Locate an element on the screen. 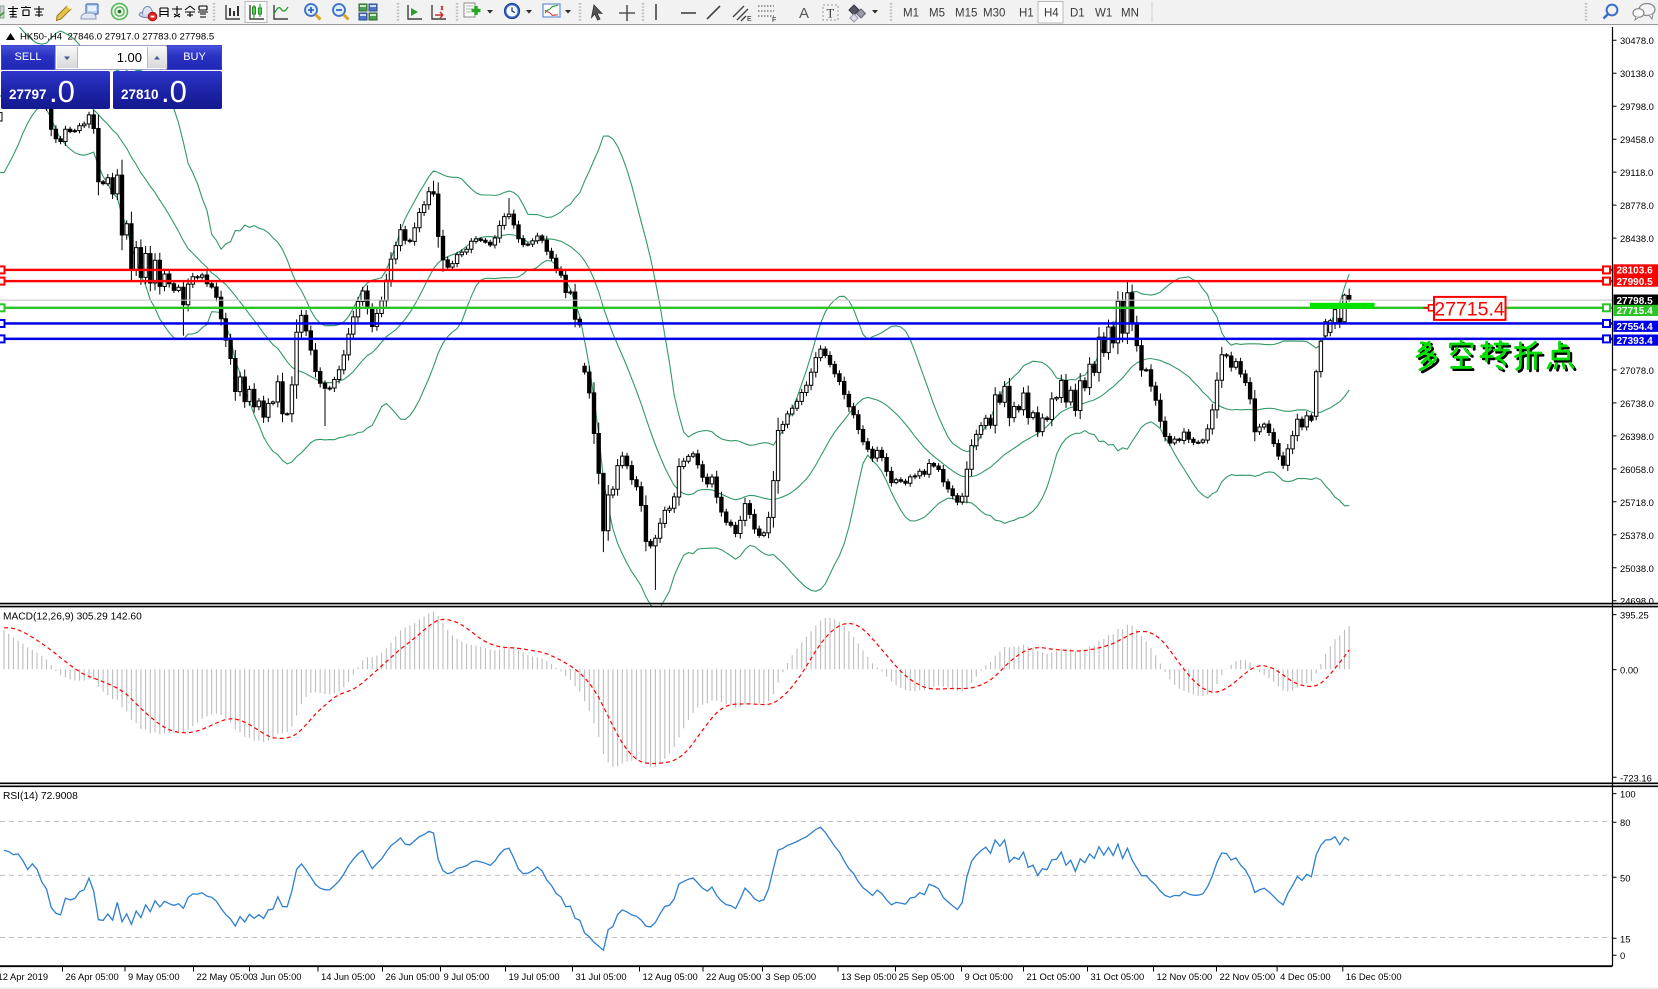  svg-text: 22 Nov 05:00 is located at coordinates (1248, 976).